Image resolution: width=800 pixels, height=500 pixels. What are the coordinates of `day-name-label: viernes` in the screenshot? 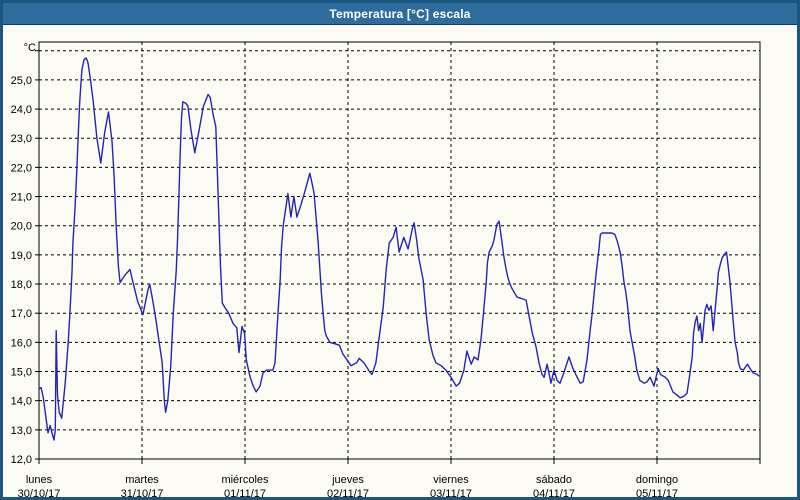 It's located at (451, 480).